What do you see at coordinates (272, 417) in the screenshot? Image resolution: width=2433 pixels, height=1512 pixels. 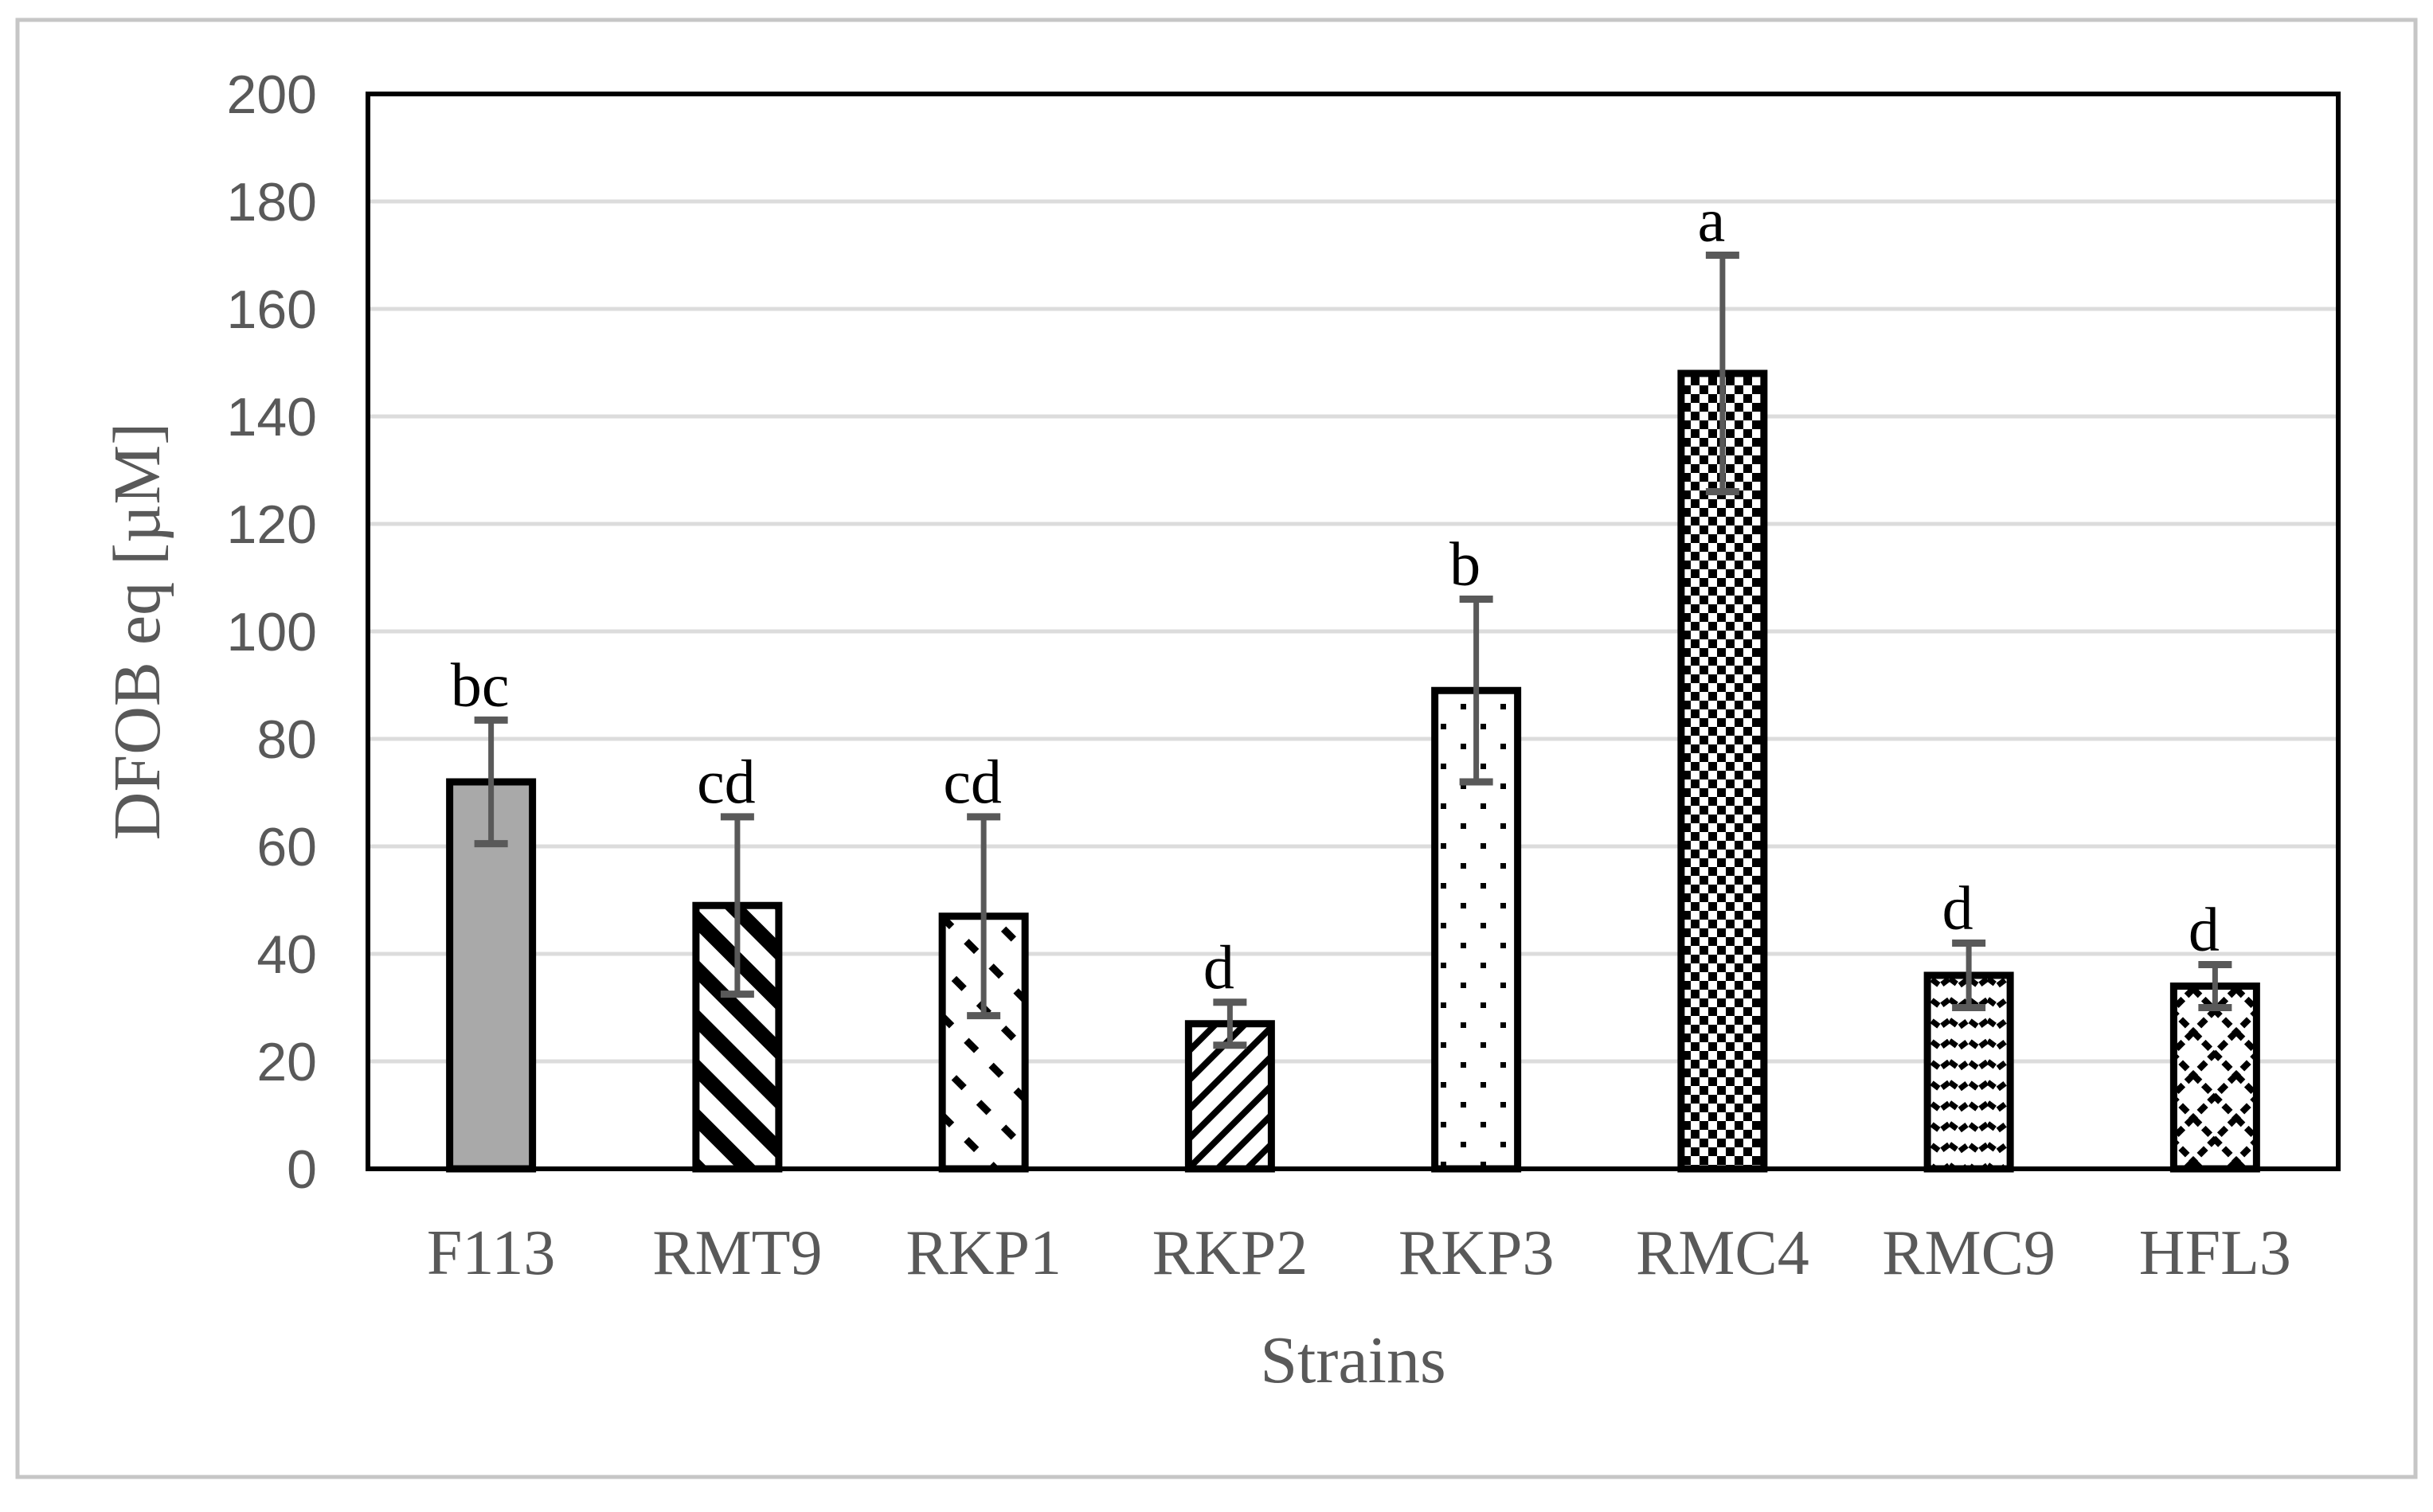 I see `y-tick-label-140: 140` at bounding box center [272, 417].